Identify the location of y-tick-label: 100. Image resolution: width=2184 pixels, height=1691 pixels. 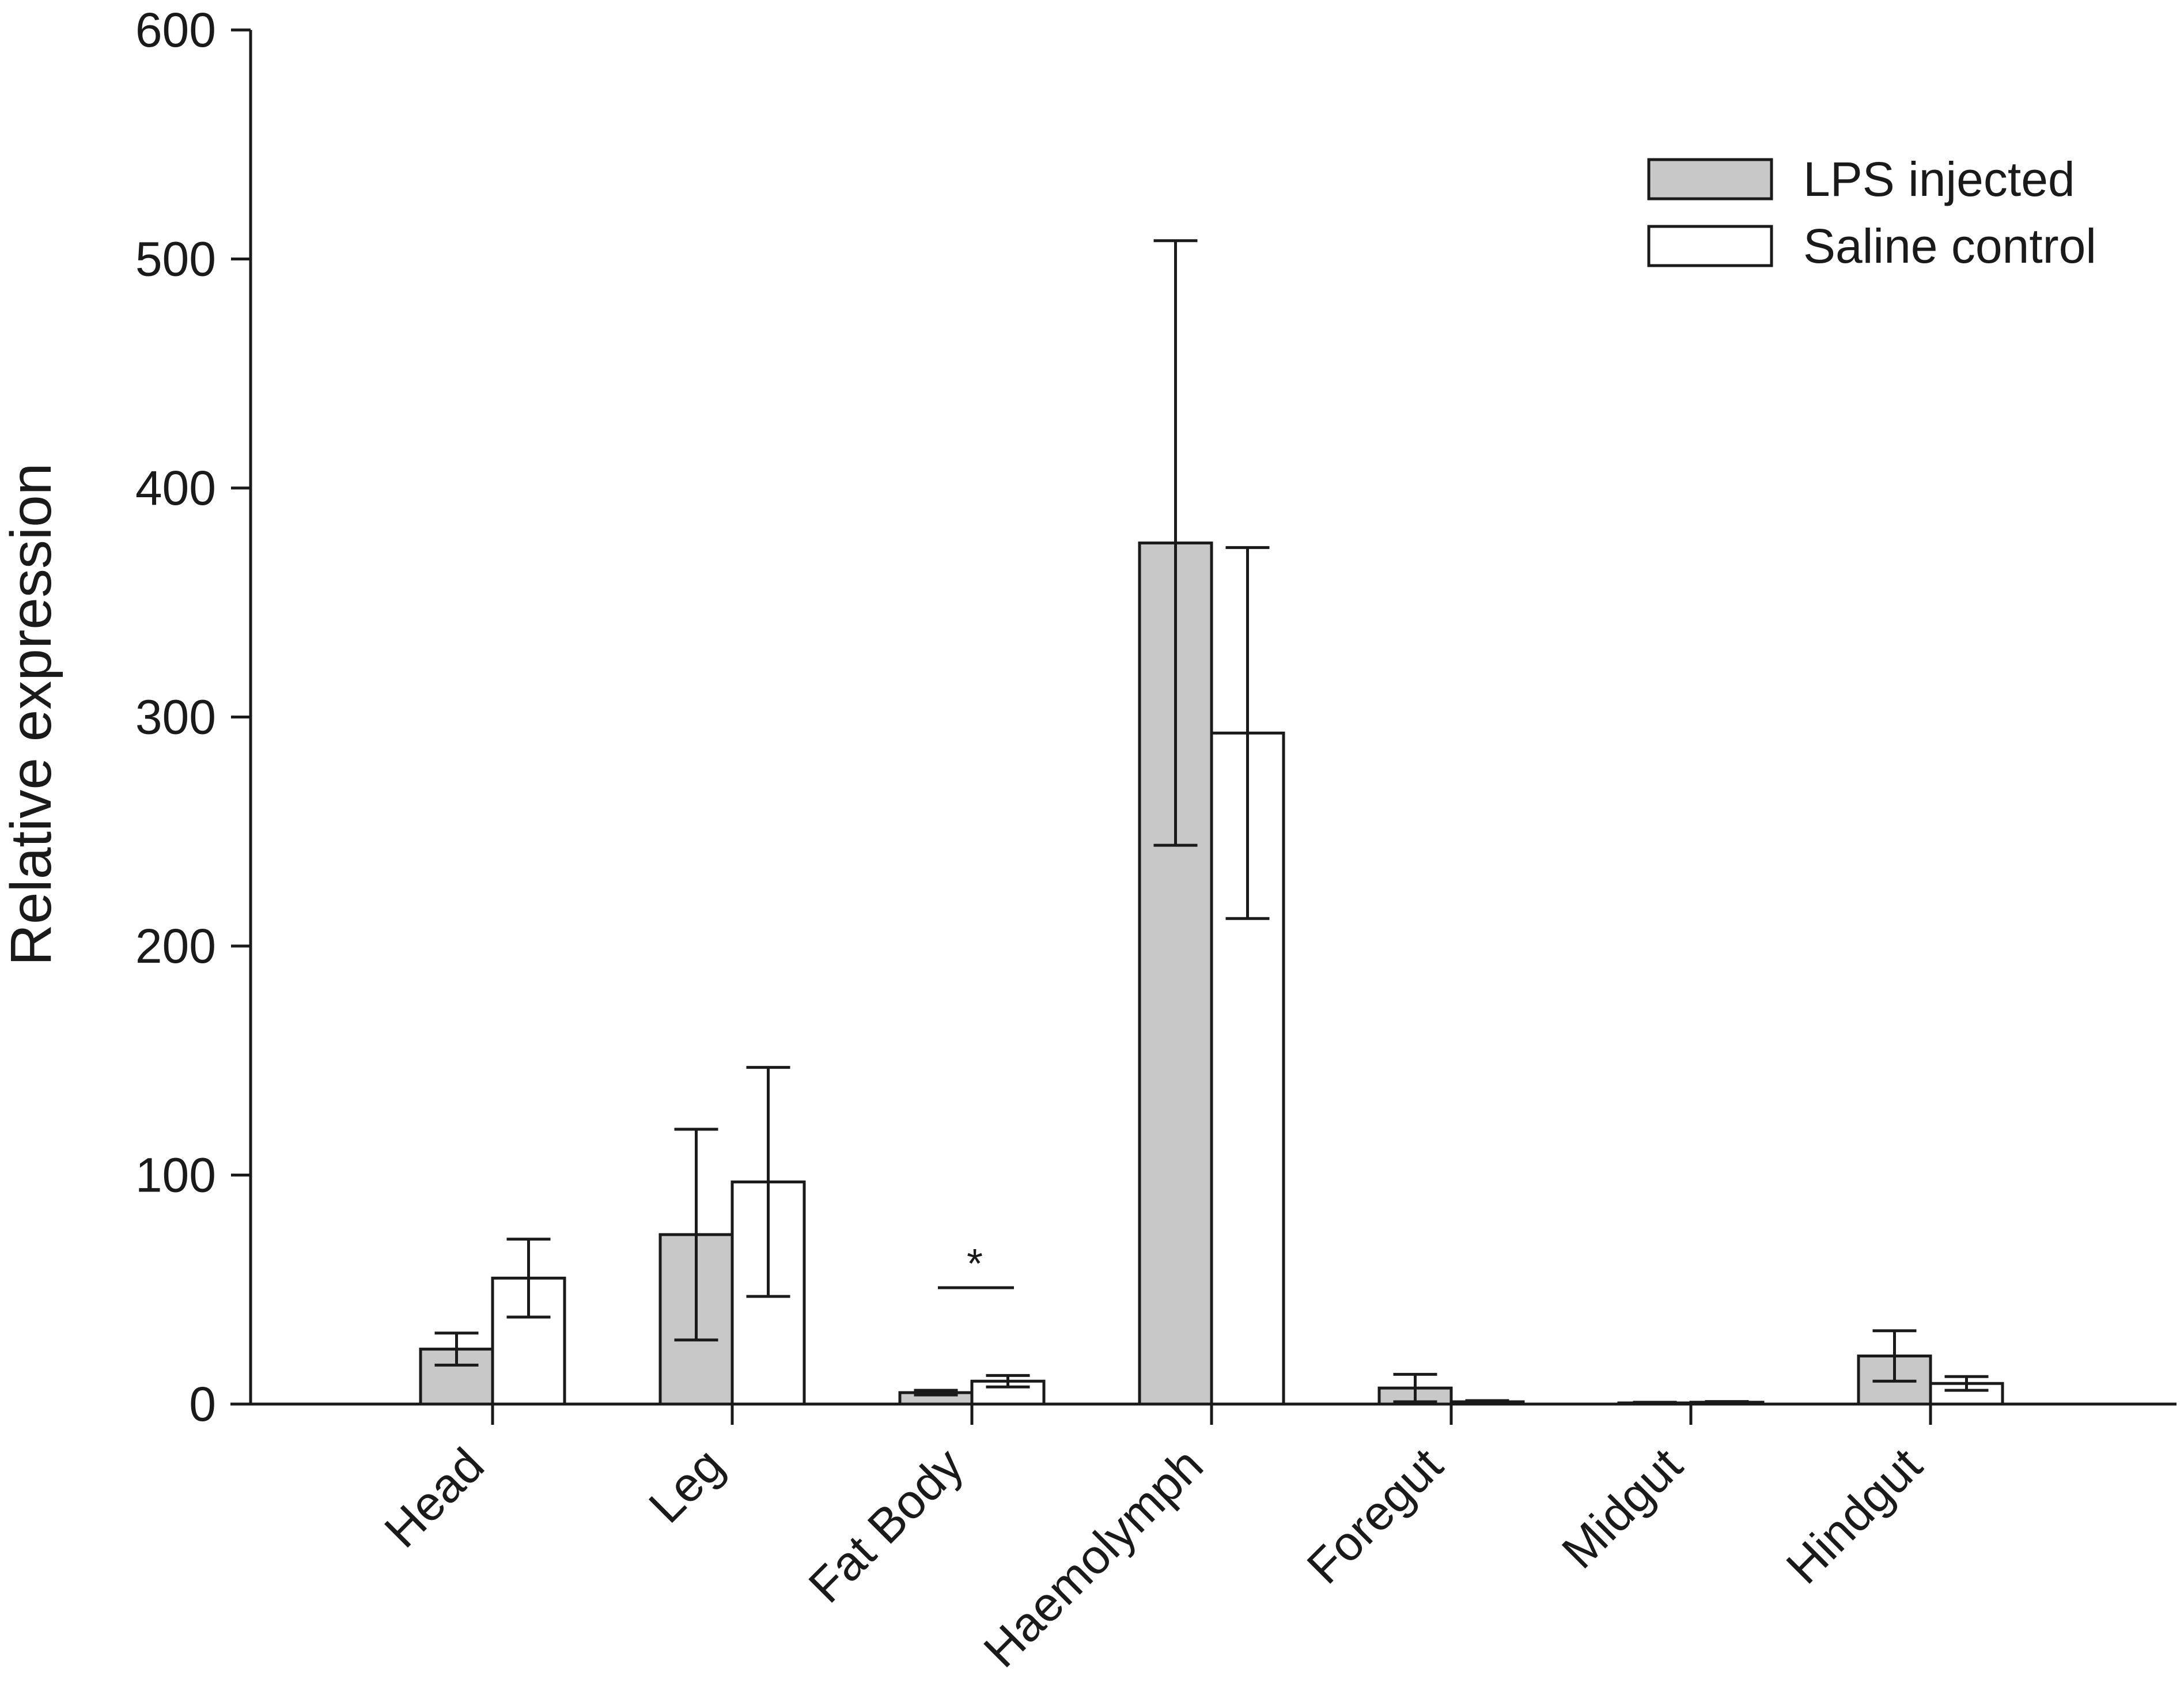
(175, 1175).